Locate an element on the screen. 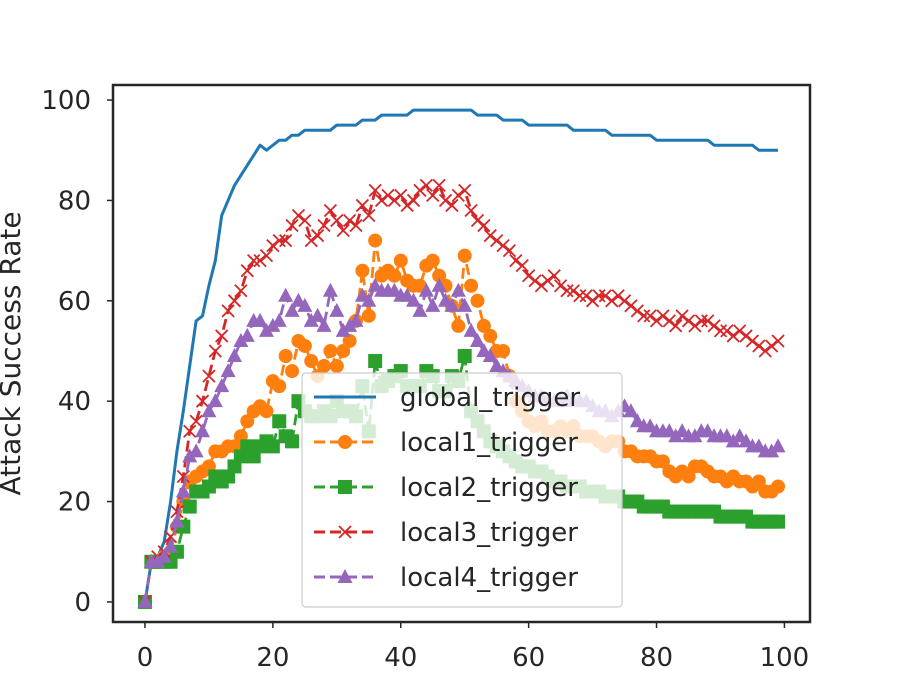 The image size is (900, 700). x-tick-label: 0 is located at coordinates (145, 658).